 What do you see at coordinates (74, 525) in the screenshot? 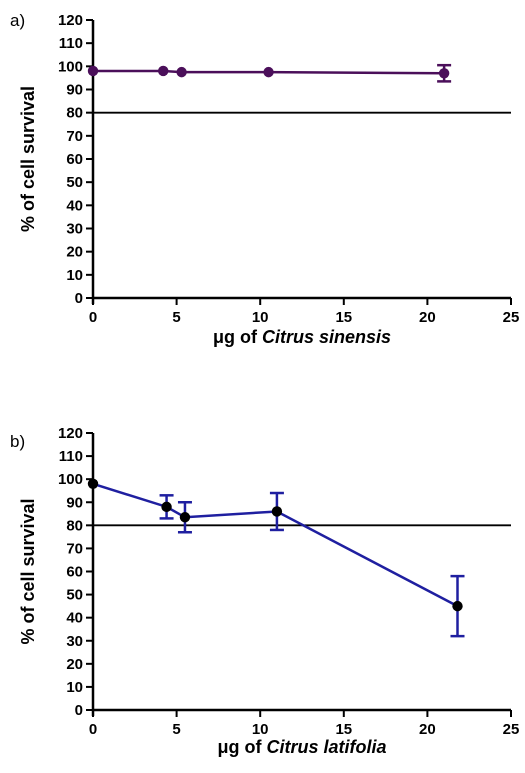
I see `chart-b-y-tick-label: 80` at bounding box center [74, 525].